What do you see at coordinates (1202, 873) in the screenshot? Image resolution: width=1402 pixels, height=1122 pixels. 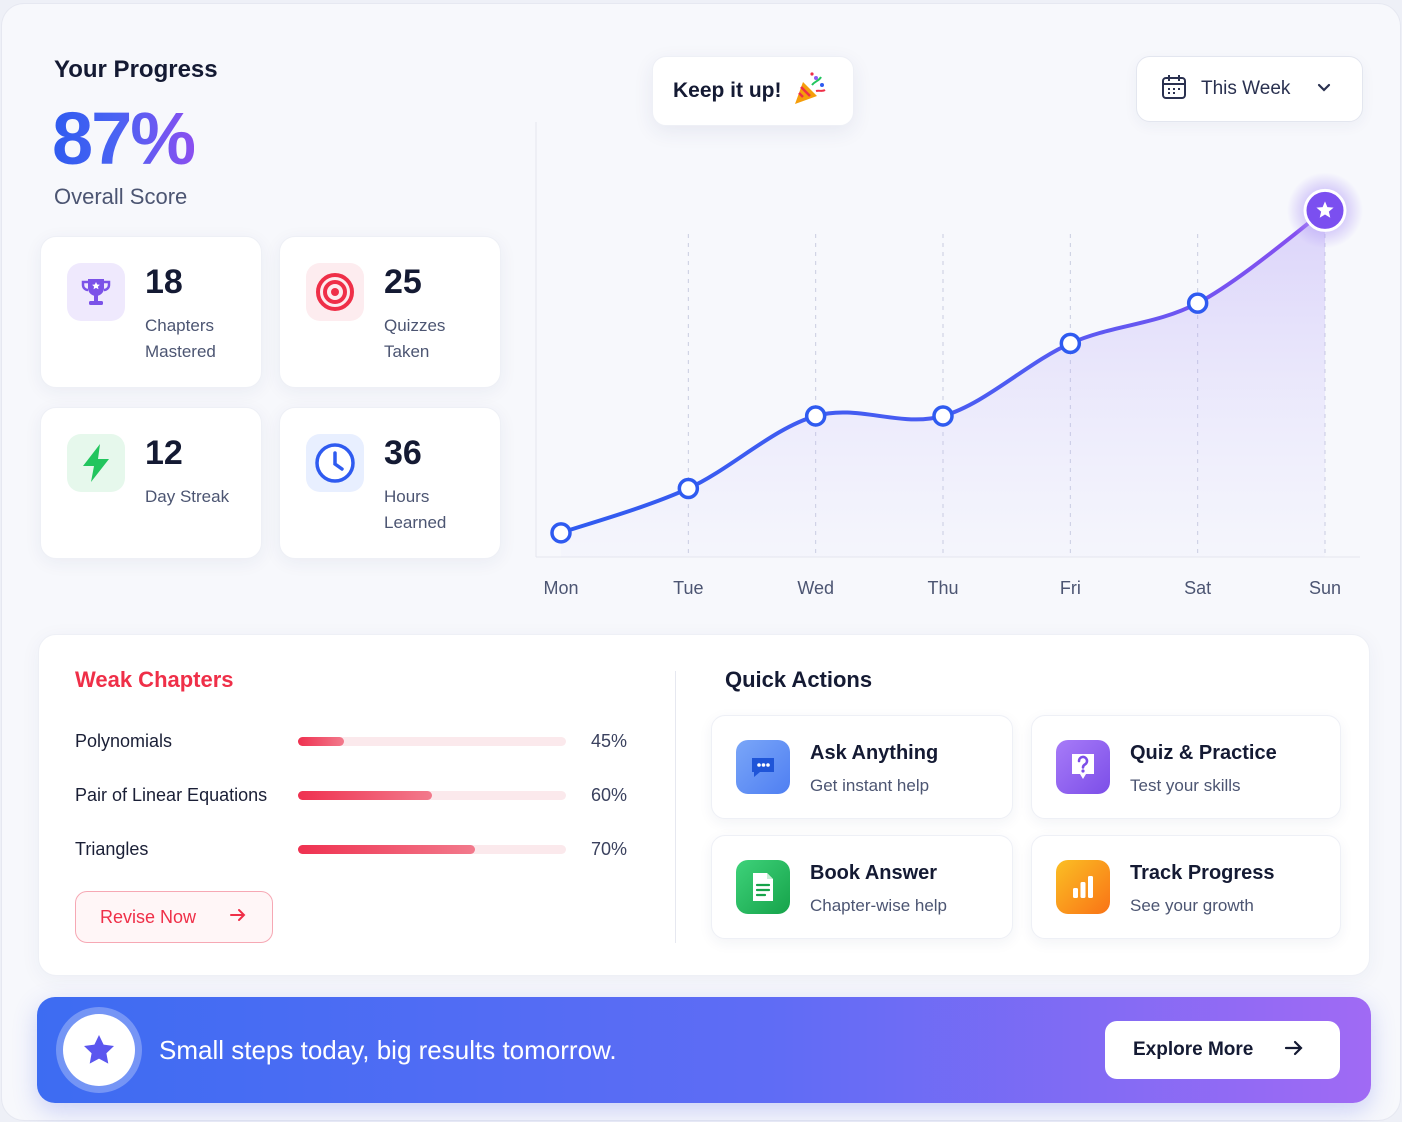 I see `quick-action-title: Track Progress` at bounding box center [1202, 873].